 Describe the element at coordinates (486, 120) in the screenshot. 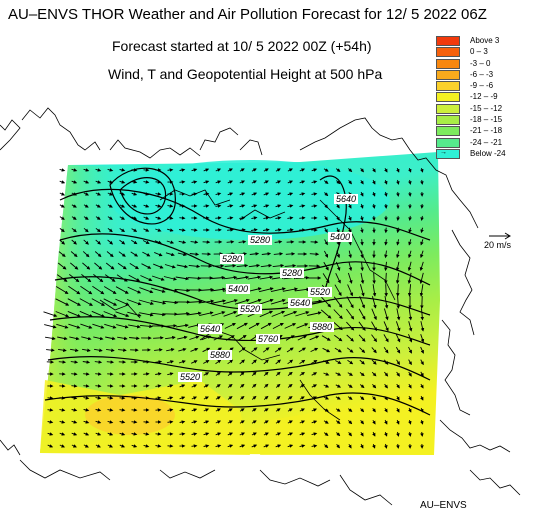

I see `legend-item: -18 – -15` at that location.